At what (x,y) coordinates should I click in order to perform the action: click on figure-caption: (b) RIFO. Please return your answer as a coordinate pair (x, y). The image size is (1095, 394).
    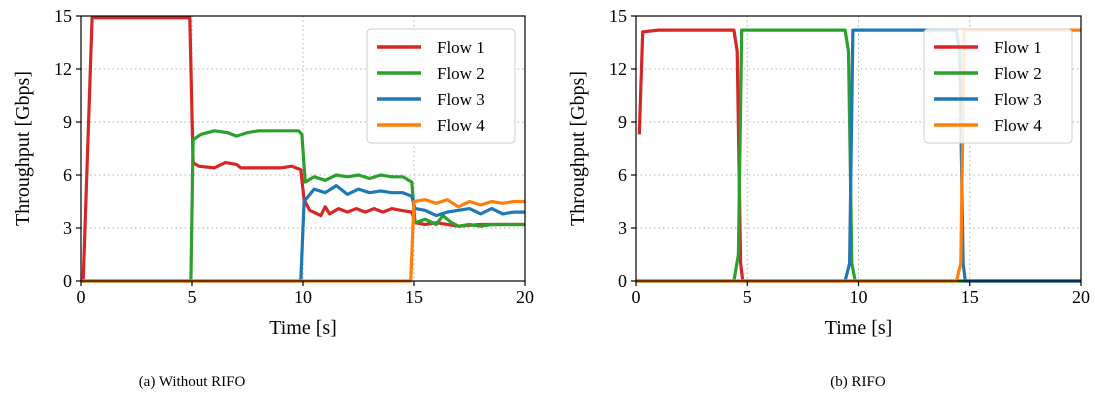
    Looking at the image, I should click on (858, 382).